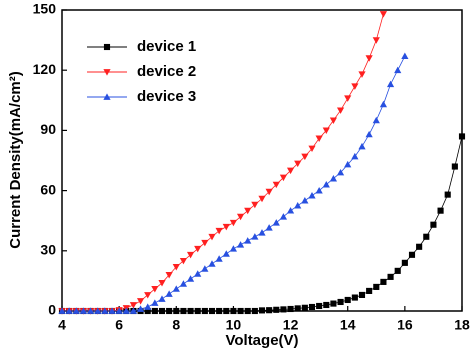 The image size is (474, 361). Describe the element at coordinates (166, 96) in the screenshot. I see `legend-label: device 3` at that location.